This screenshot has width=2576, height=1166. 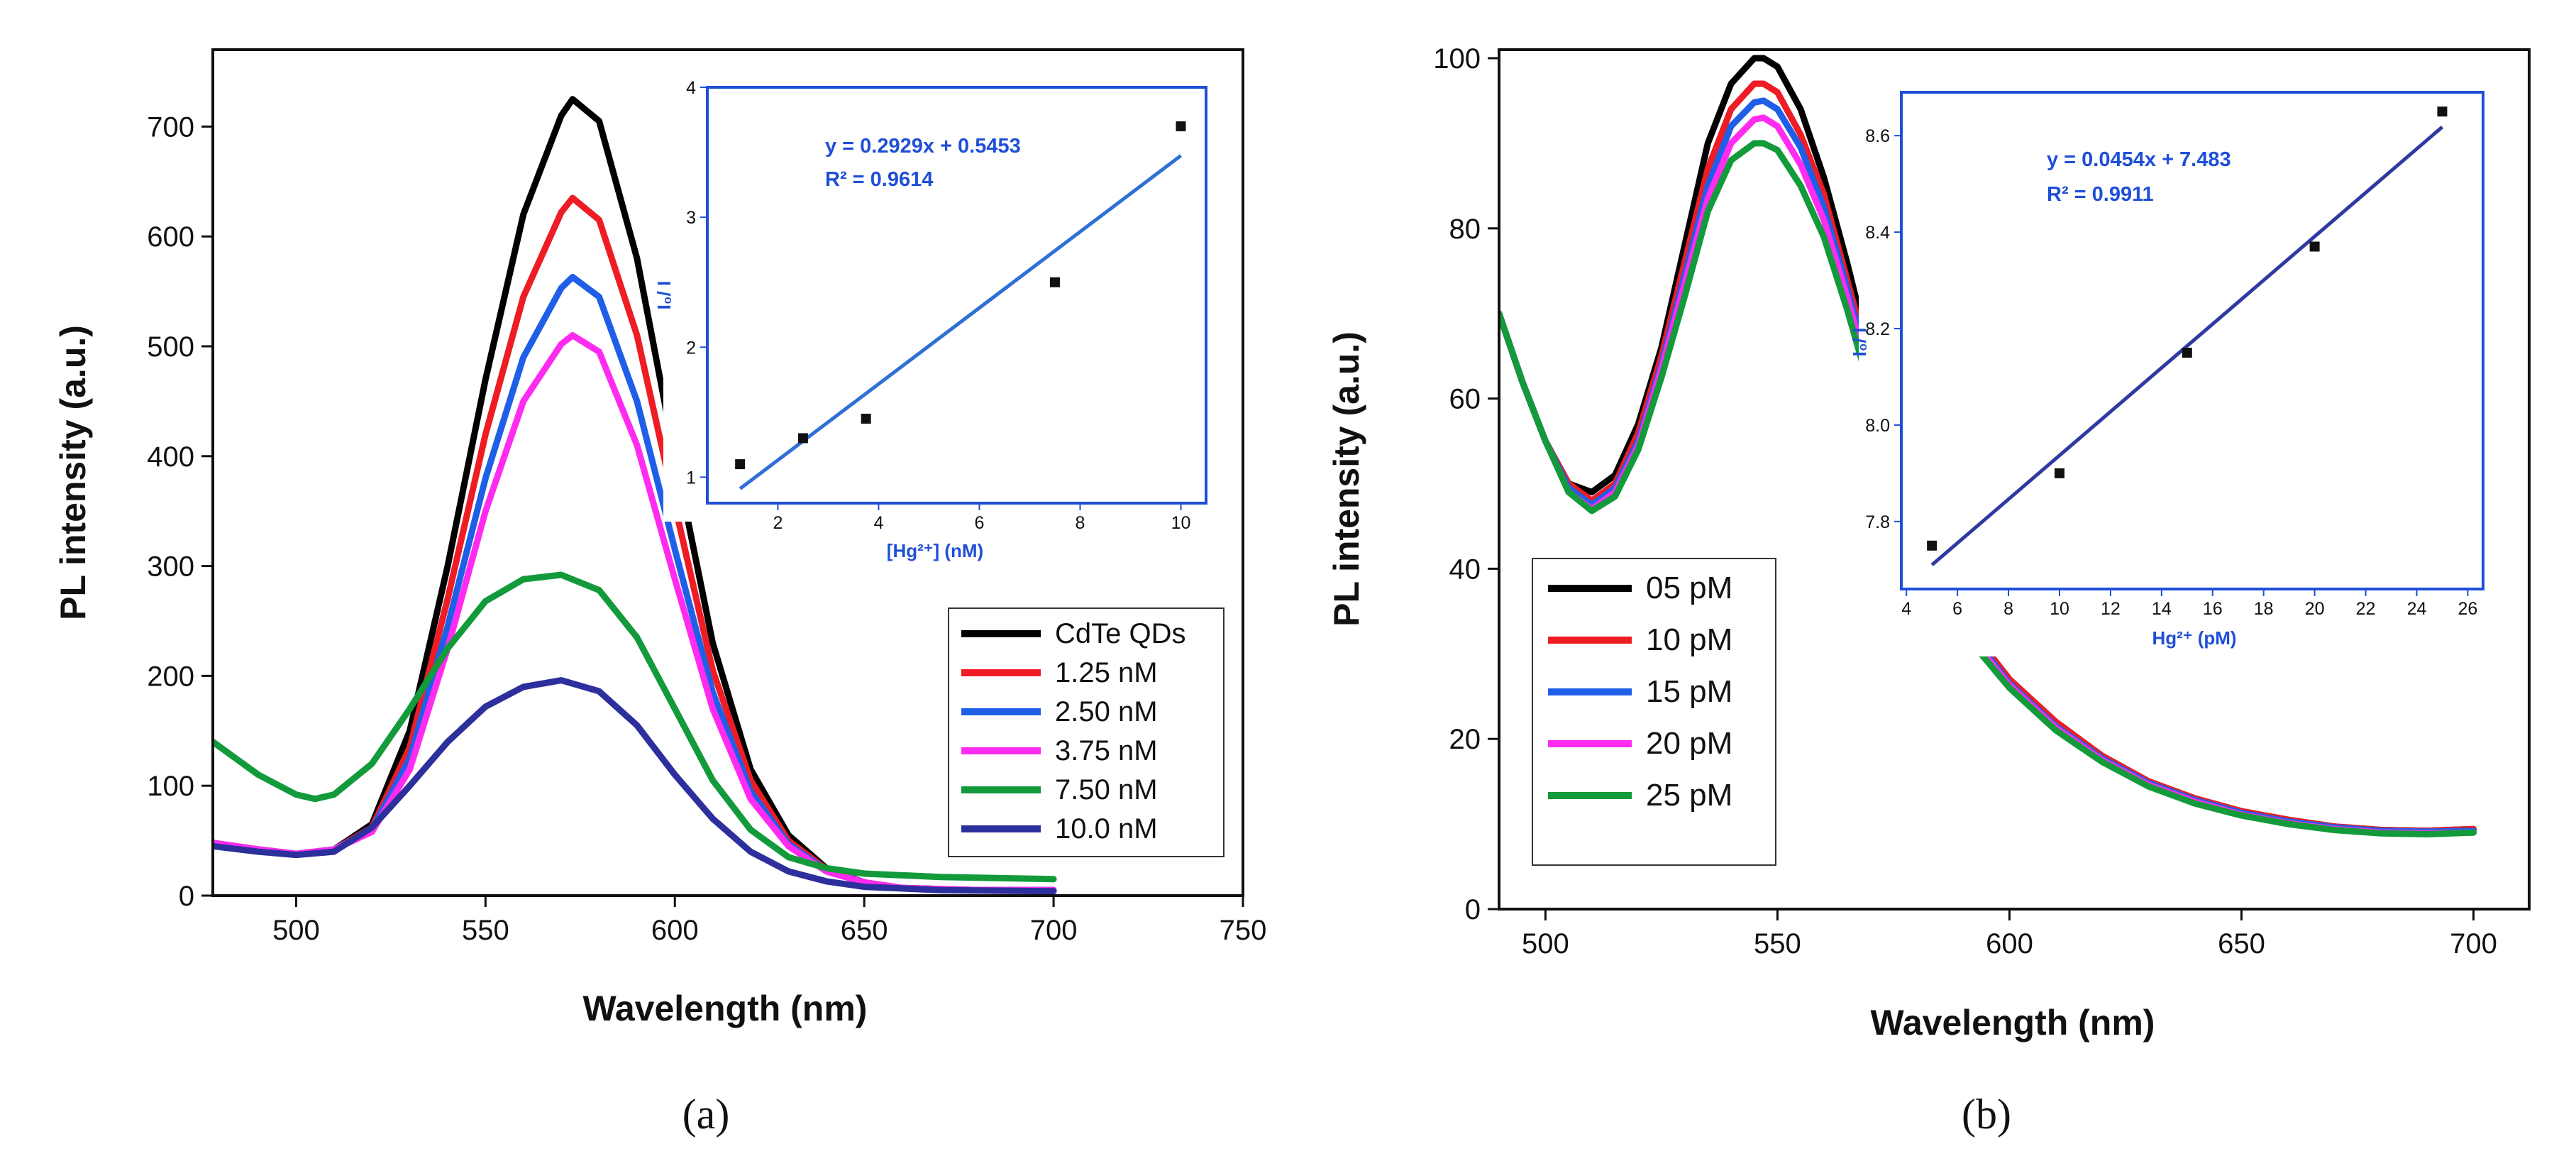 What do you see at coordinates (1689, 796) in the screenshot?
I see `legend-b-label-4: 25 pM` at bounding box center [1689, 796].